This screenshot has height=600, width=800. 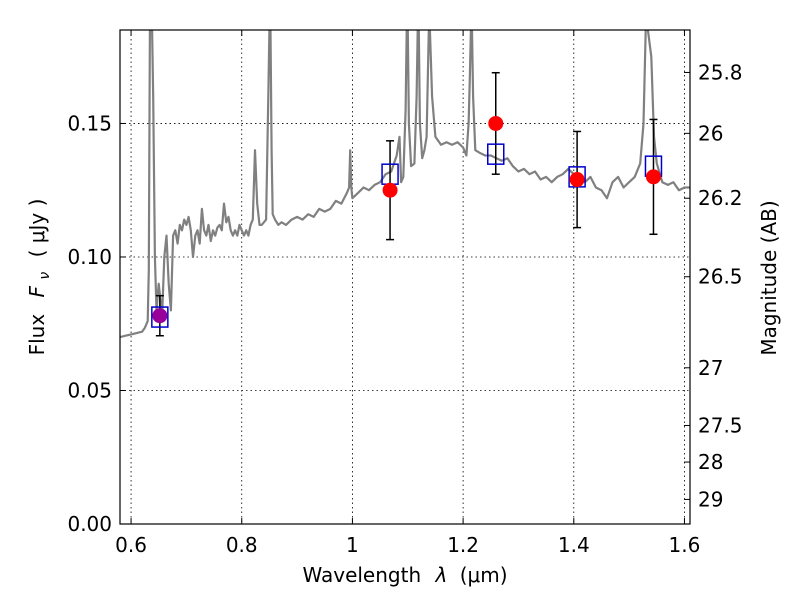 I want to click on x-tick-label-0: 0.6, so click(x=131, y=545).